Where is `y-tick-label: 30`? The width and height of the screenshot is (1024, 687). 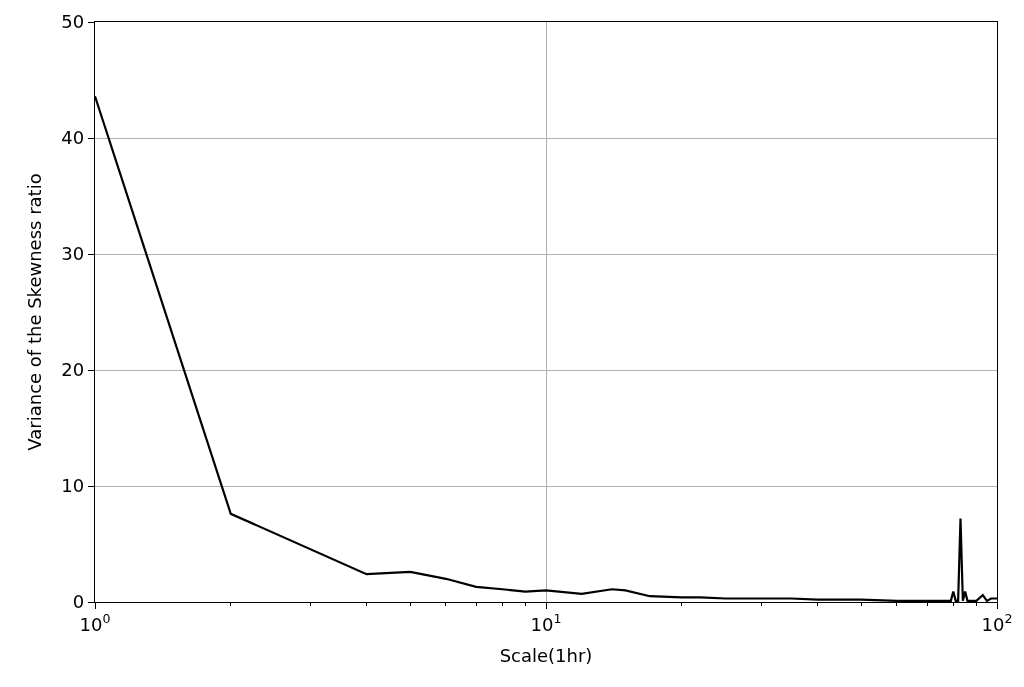 y-tick-label: 30 is located at coordinates (73, 254).